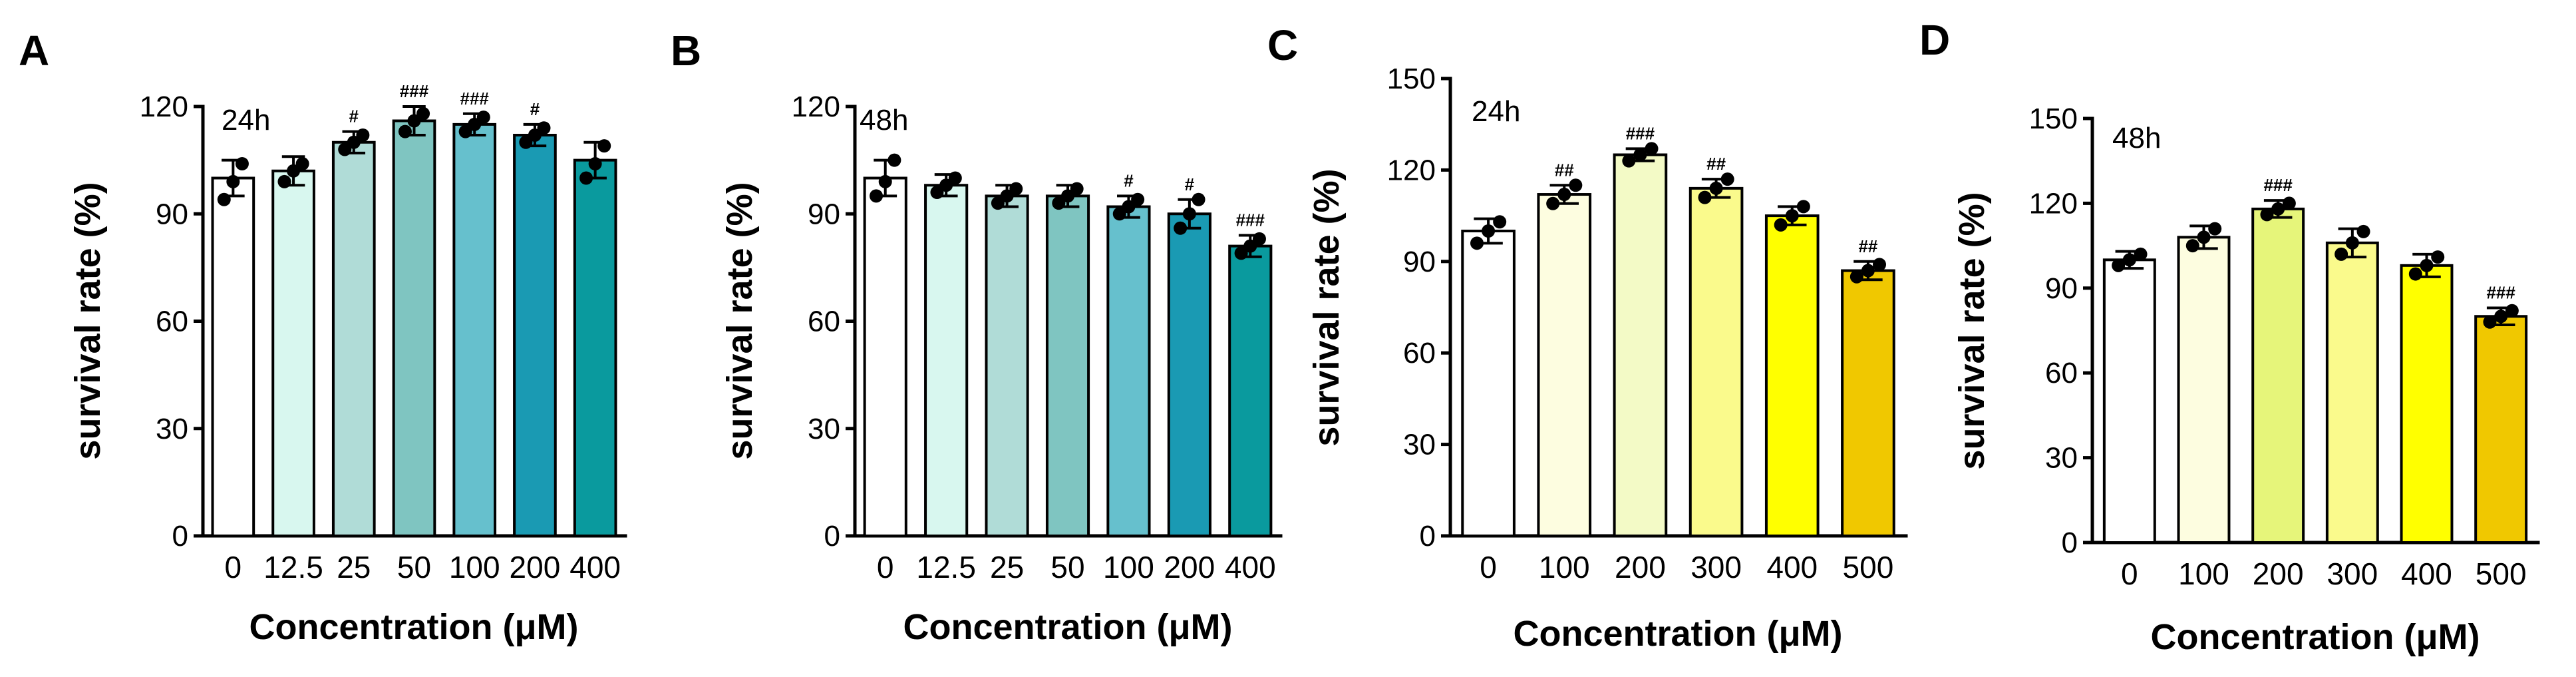 Image resolution: width=2576 pixels, height=677 pixels. What do you see at coordinates (535, 109) in the screenshot?
I see `significance-mark: #` at bounding box center [535, 109].